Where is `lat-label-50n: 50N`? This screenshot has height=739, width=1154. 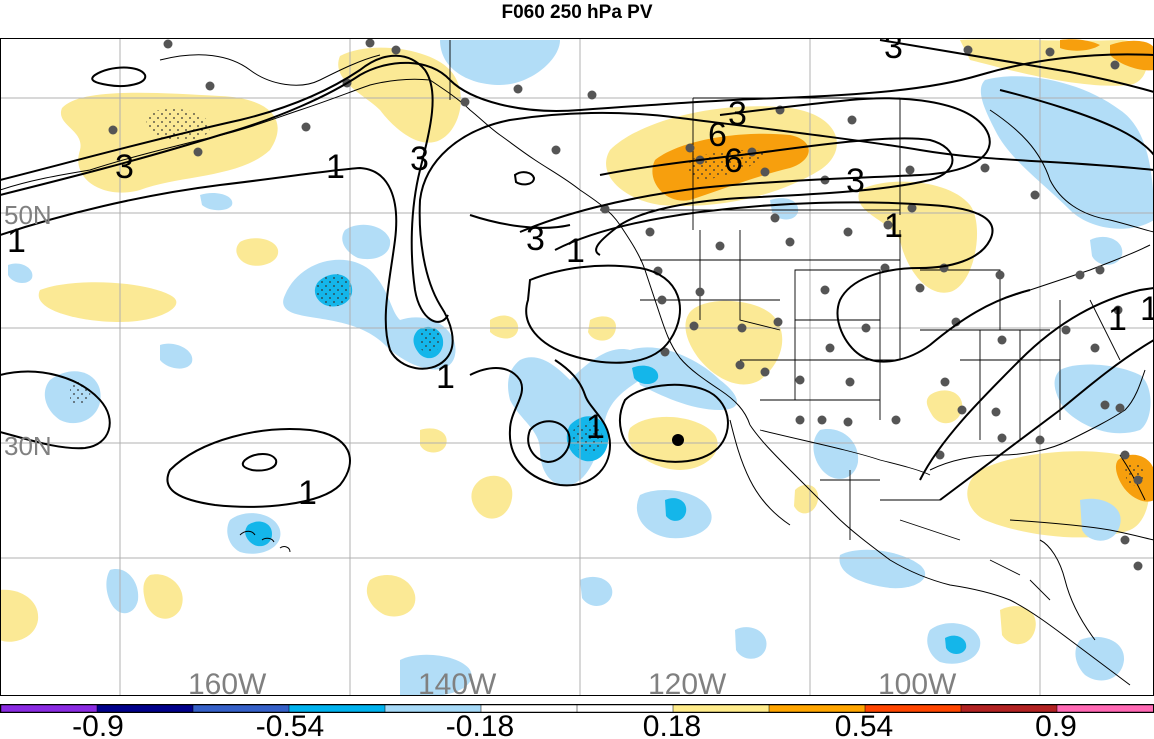
lat-label-50n: 50N is located at coordinates (28, 215).